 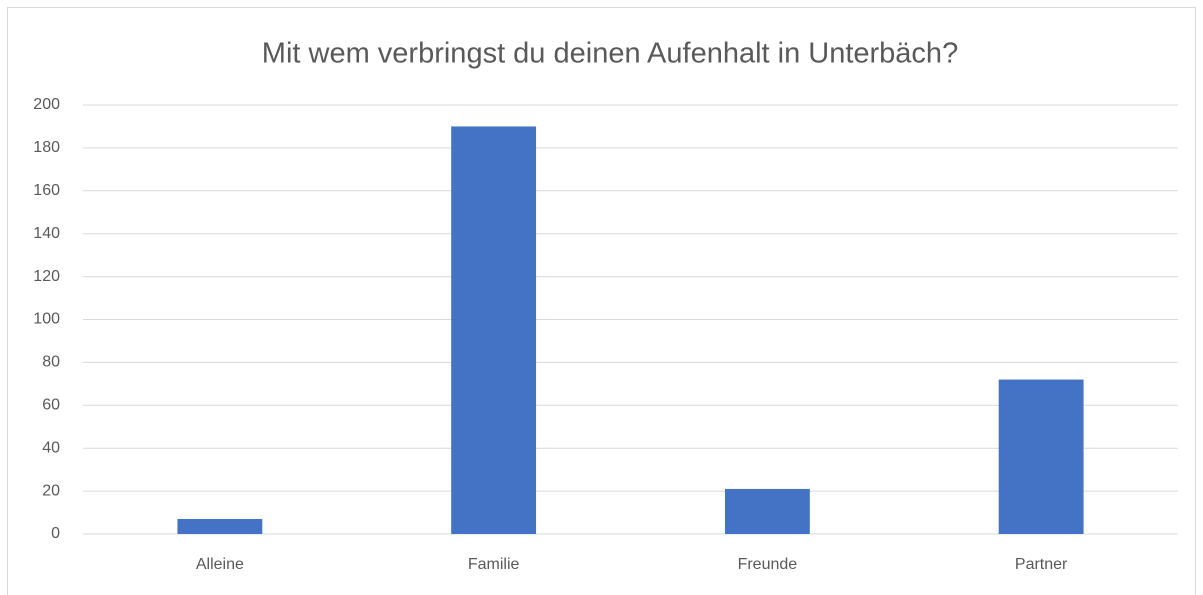 I want to click on y-tick-label: 120, so click(x=46, y=276).